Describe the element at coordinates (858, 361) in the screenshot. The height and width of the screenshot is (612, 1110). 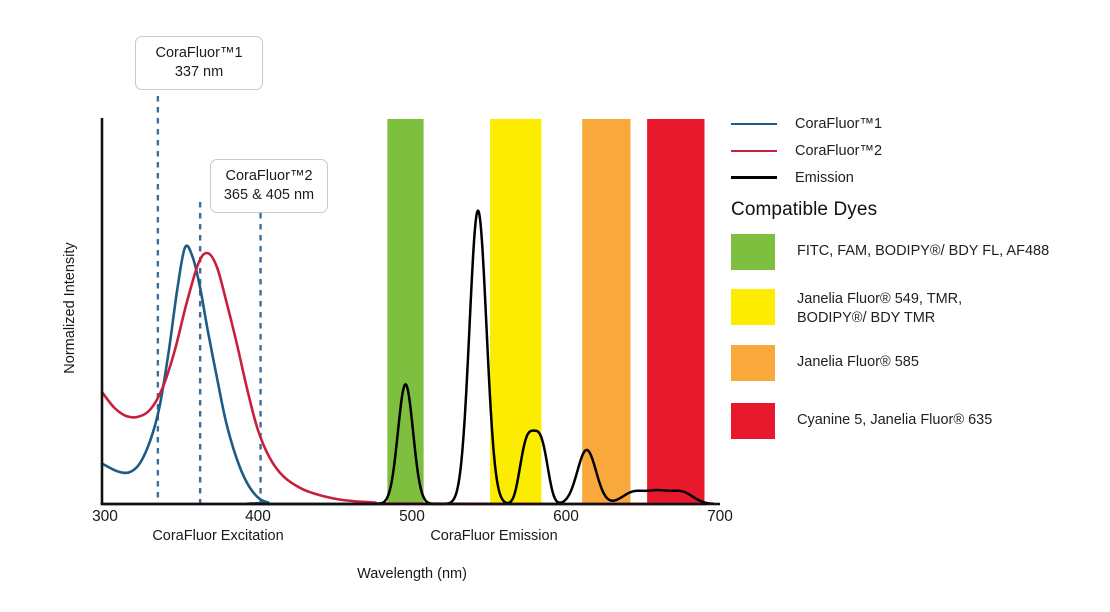
I see `dye-label-orange-line1: Janelia Fluor® 585` at that location.